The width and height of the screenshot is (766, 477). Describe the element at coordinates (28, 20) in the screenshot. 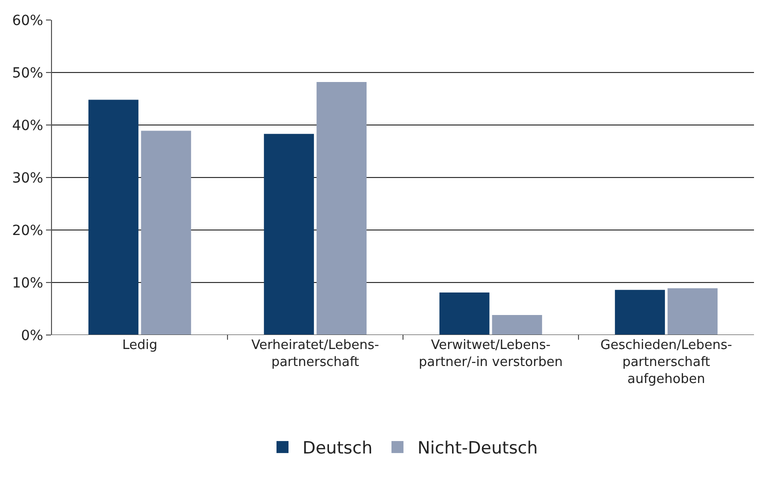

I see `y-tick-label: 60%` at that location.